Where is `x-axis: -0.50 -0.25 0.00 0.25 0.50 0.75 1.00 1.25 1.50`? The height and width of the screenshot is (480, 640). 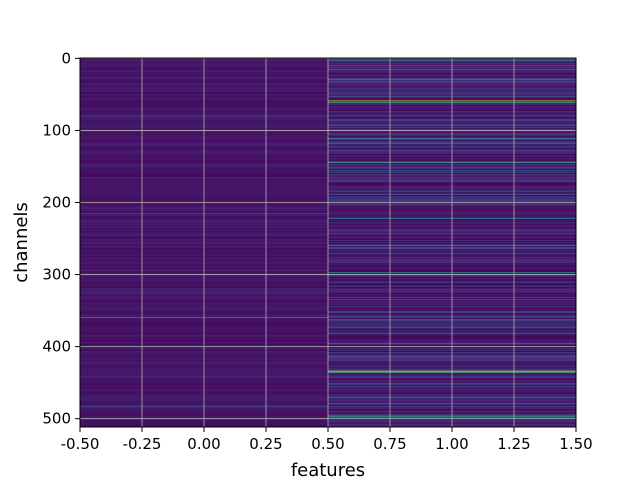
x-axis: -0.50 -0.25 0.00 0.25 0.50 0.75 1.00 1.25 1.50 is located at coordinates (327, 440).